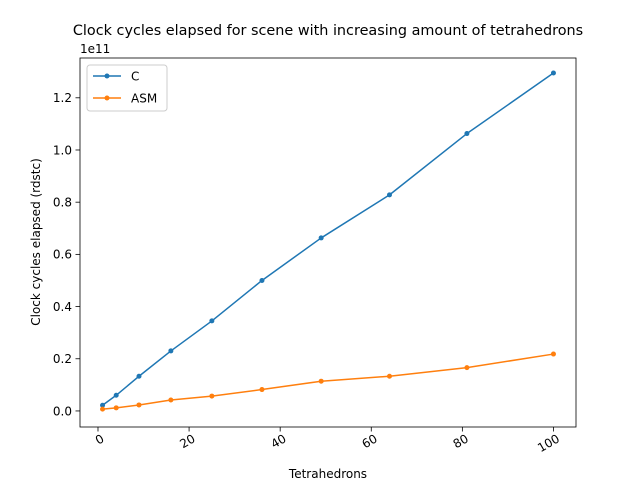 This screenshot has height=480, width=640. I want to click on legend-label-c: C, so click(135, 76).